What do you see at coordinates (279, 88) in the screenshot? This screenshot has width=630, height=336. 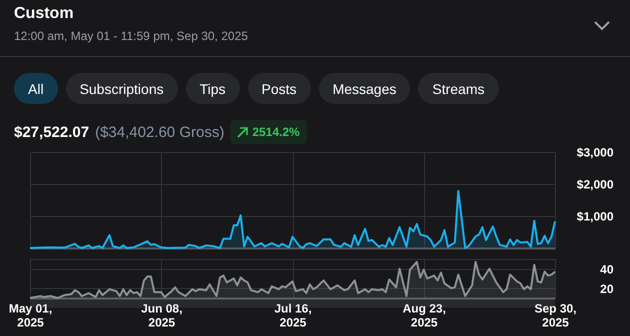 I see `text: Posts` at bounding box center [279, 88].